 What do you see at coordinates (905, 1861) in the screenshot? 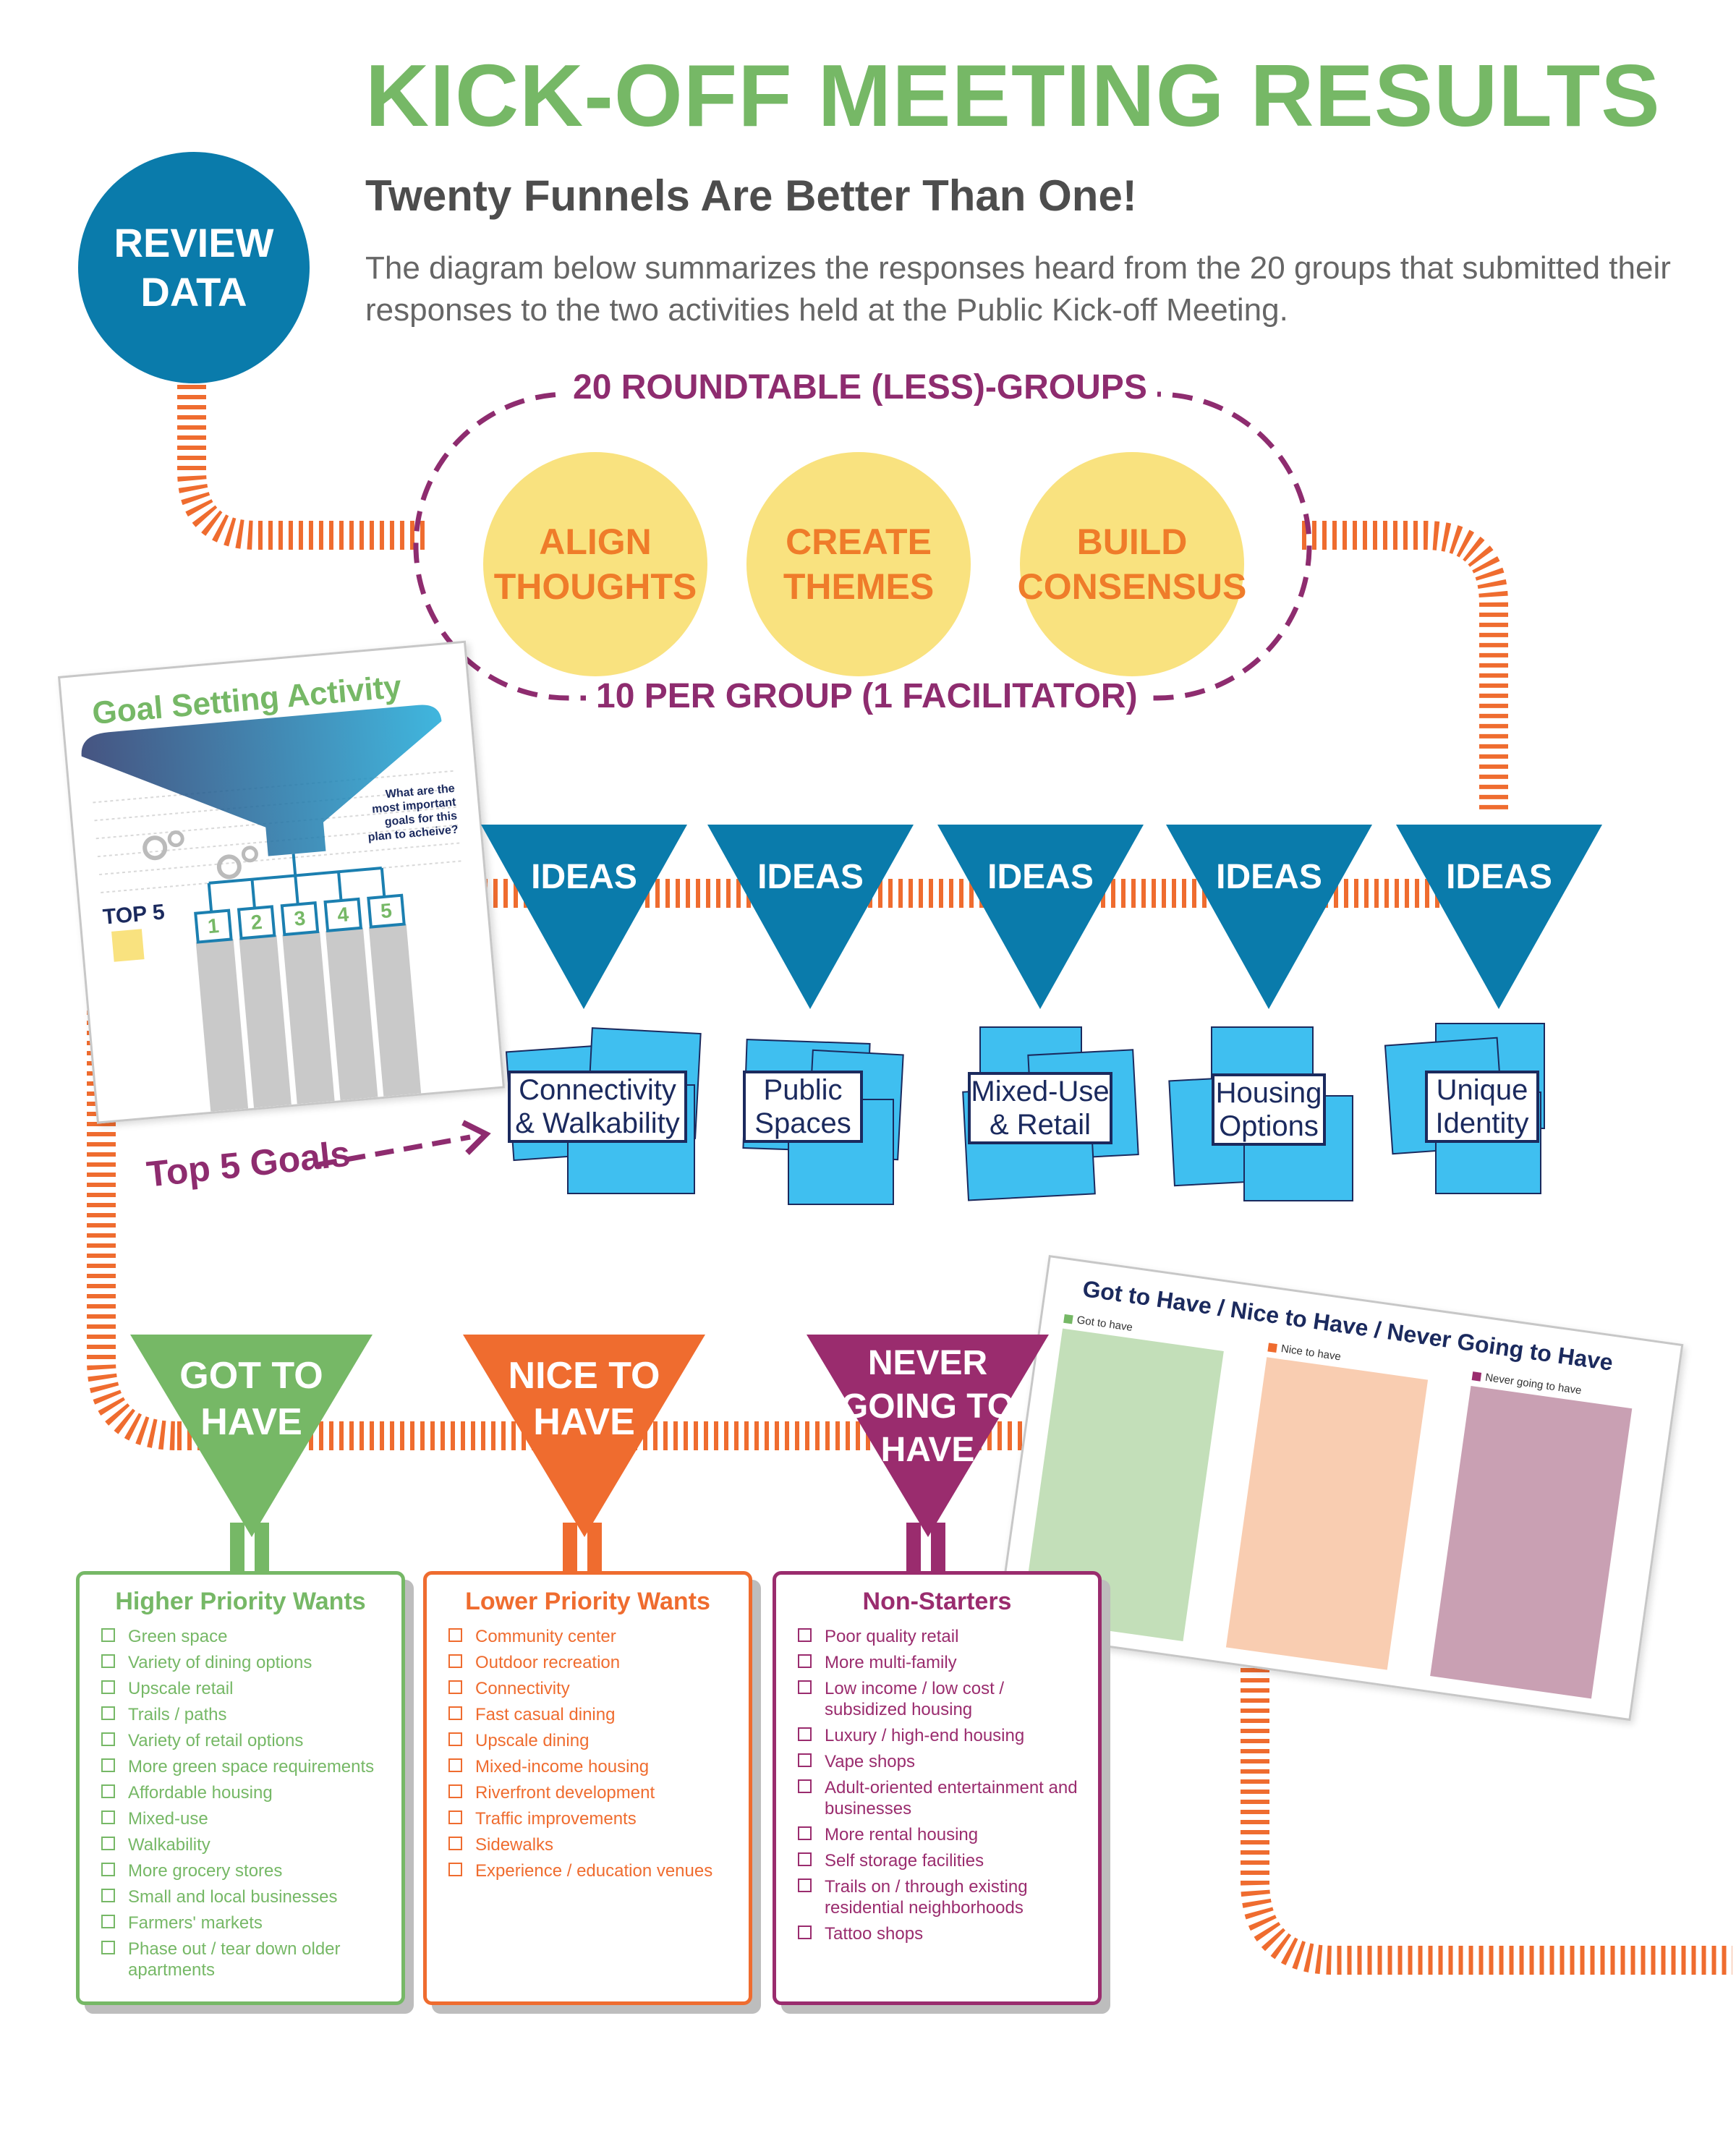
I see `list-item-text: Self storage facilities` at bounding box center [905, 1861].